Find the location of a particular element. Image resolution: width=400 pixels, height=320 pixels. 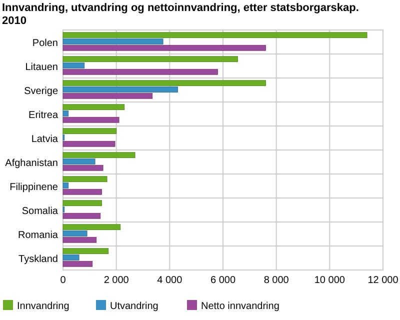

y-tick-label: Filippinene is located at coordinates (34, 187).